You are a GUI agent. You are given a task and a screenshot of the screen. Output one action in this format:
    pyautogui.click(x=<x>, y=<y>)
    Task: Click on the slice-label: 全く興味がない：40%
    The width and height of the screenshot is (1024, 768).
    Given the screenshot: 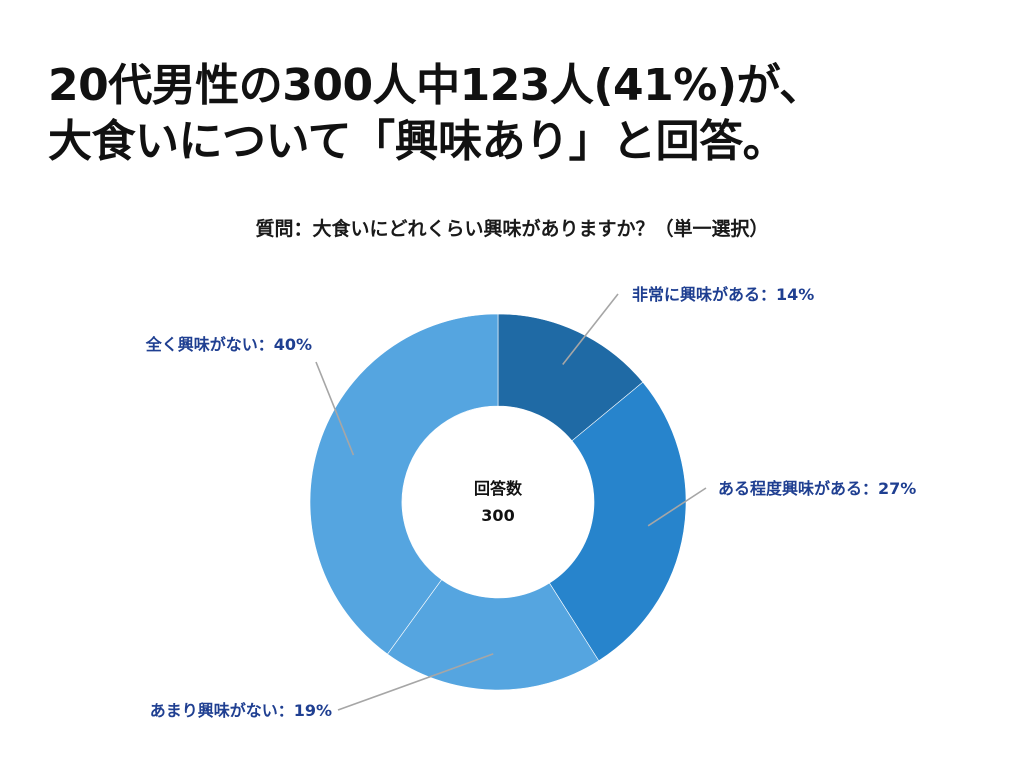 What is the action you would take?
    pyautogui.click(x=228, y=344)
    